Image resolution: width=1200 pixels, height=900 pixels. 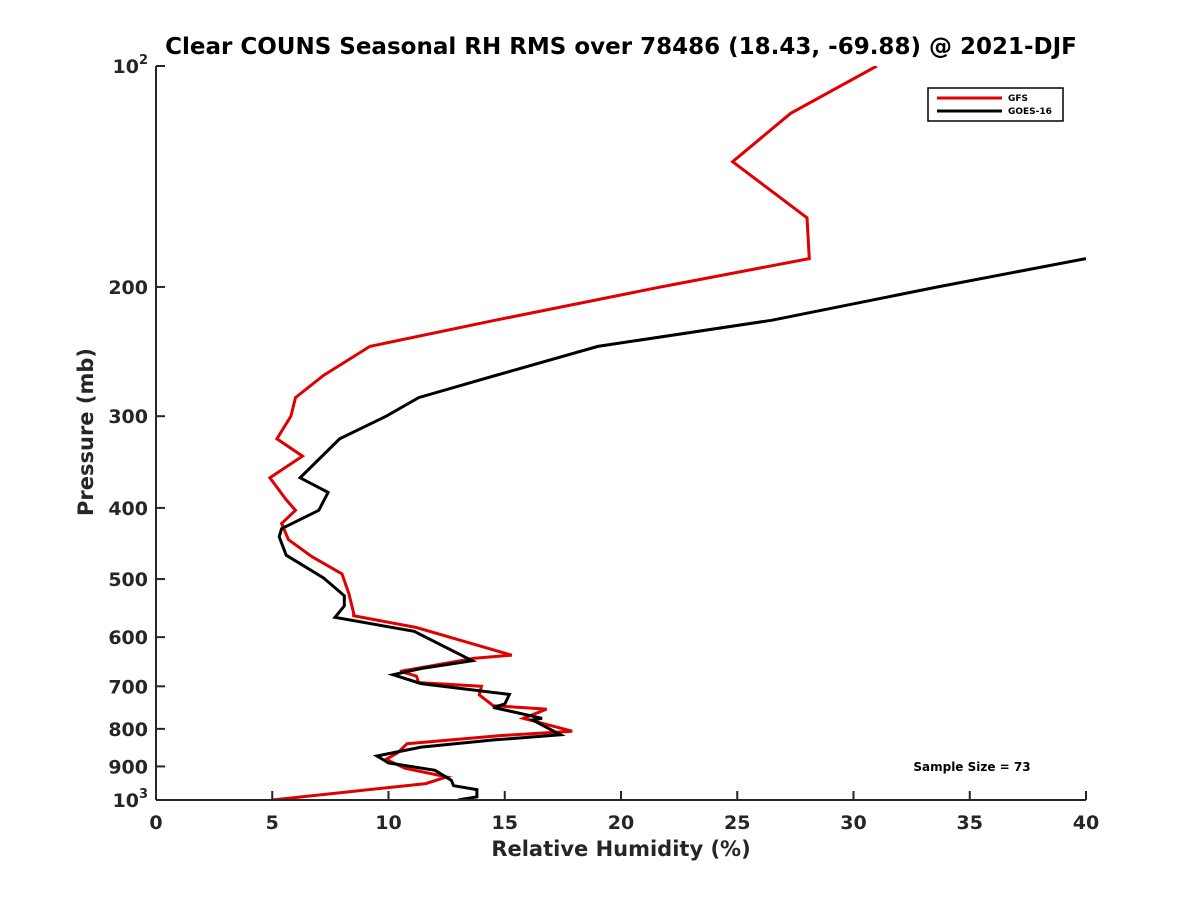 What do you see at coordinates (128, 288) in the screenshot?
I see `y-tick-label: 200` at bounding box center [128, 288].